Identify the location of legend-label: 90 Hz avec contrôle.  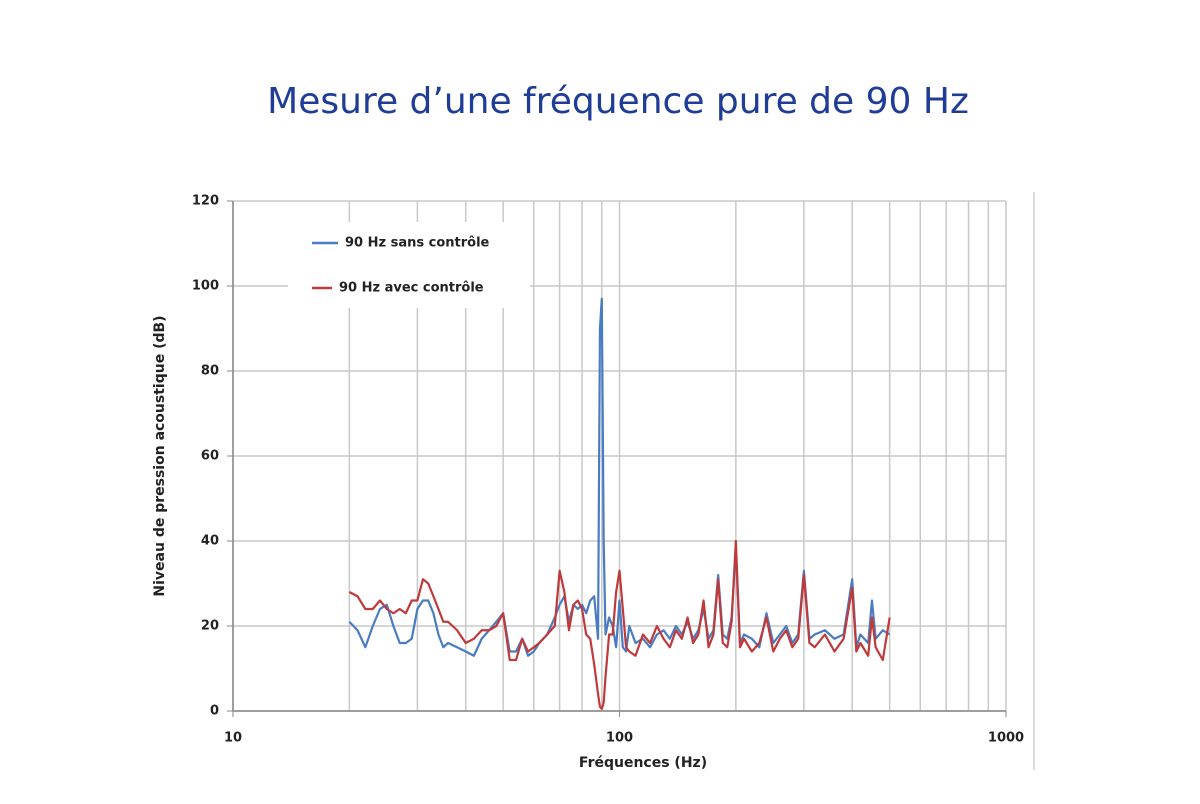
(411, 288).